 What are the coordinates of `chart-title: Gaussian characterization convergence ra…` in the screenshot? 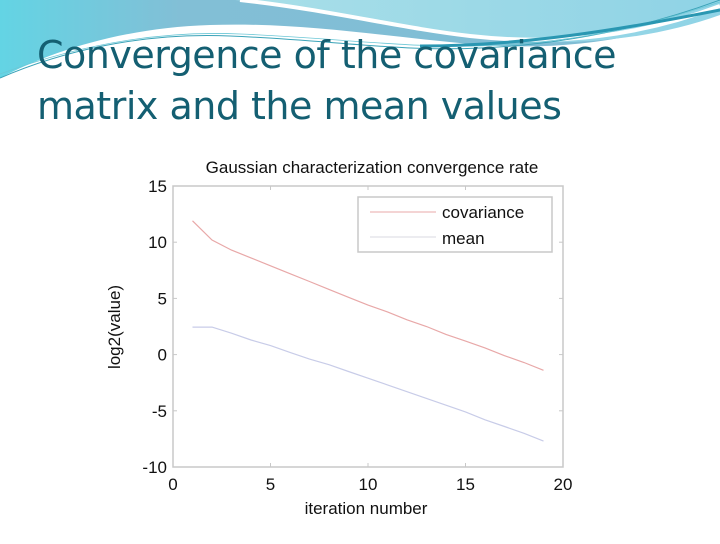 It's located at (372, 167).